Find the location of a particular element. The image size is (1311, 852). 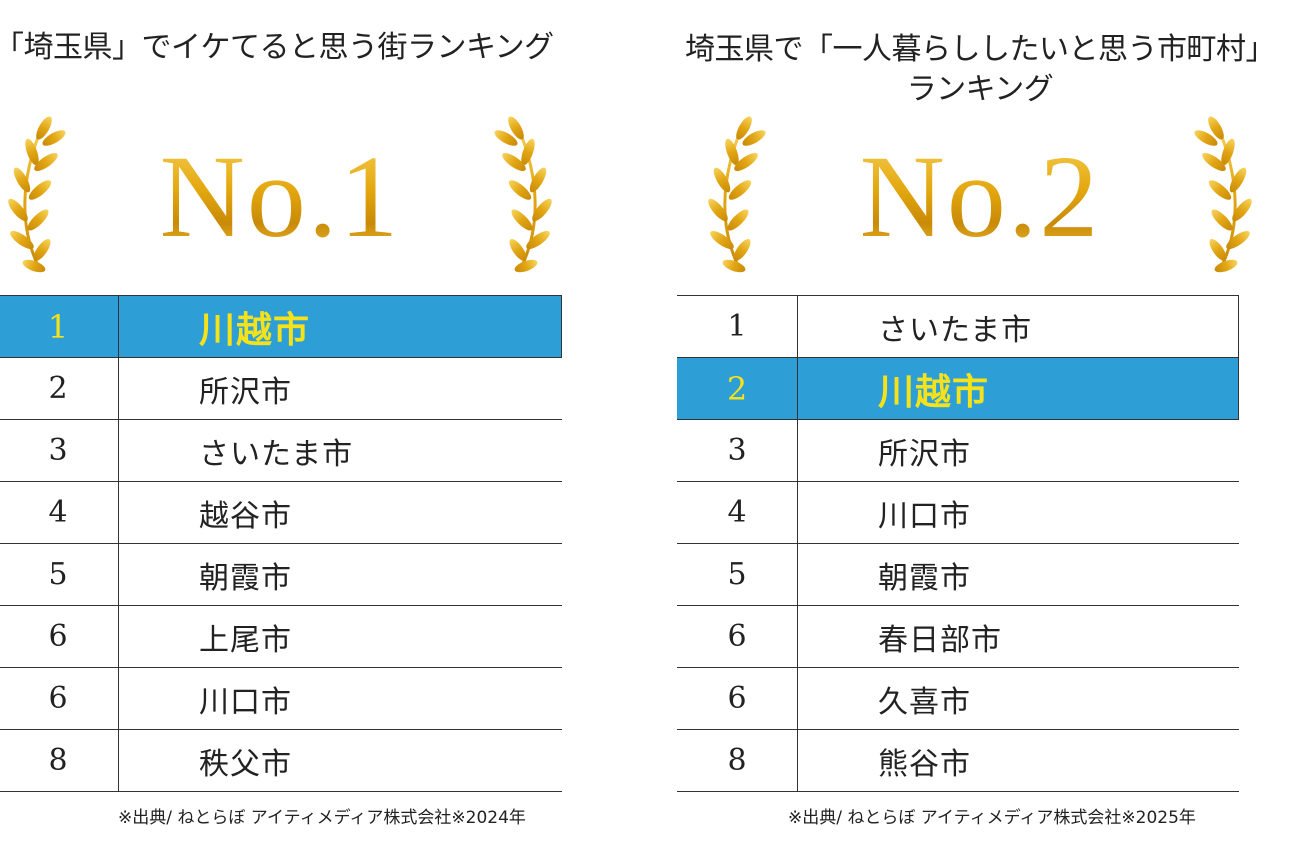

table-row: 1 さいたま市 is located at coordinates (958, 326).